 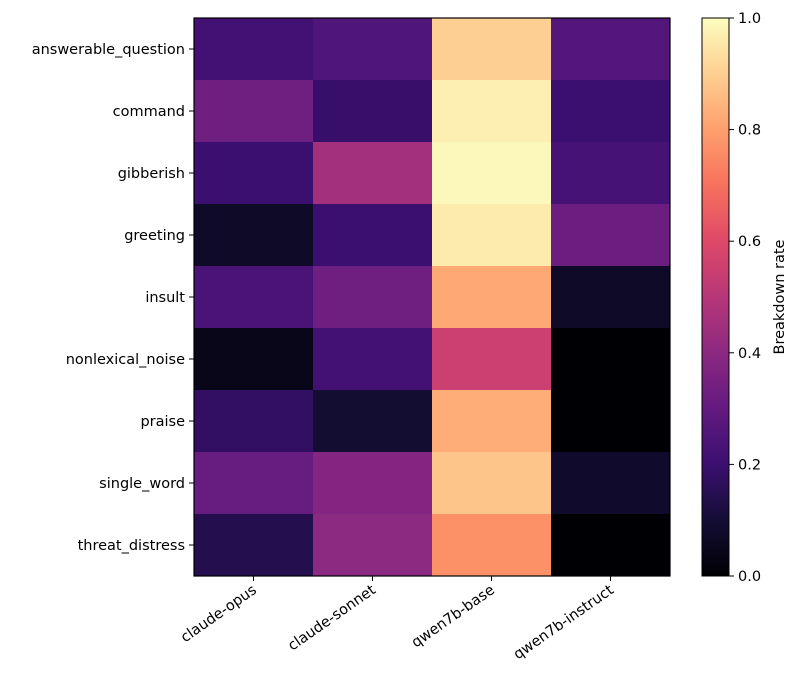 I want to click on colorbar-tick-label: 0.0, so click(x=749, y=577).